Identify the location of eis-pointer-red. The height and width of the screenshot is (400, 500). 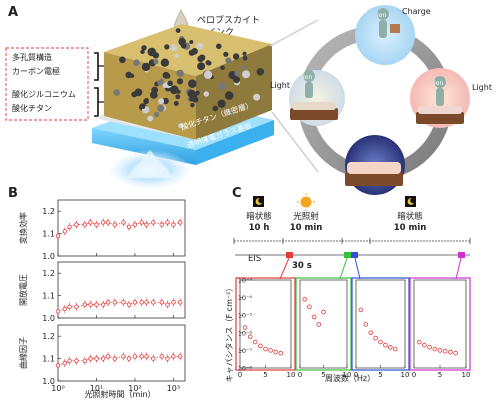
(284, 268).